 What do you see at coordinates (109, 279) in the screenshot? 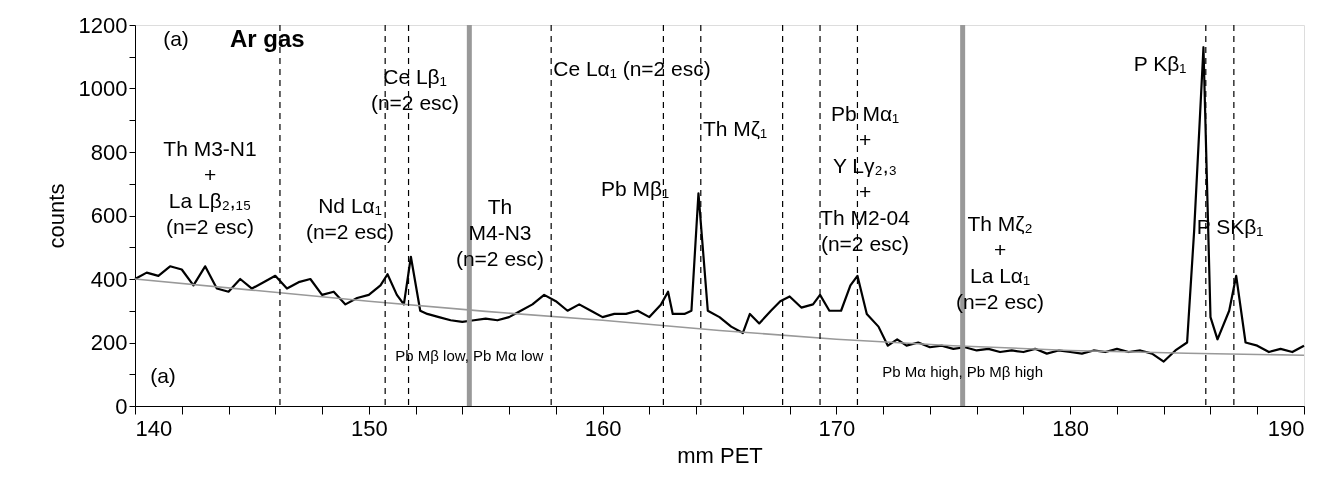
I see `y-tick-label: 400` at bounding box center [109, 279].